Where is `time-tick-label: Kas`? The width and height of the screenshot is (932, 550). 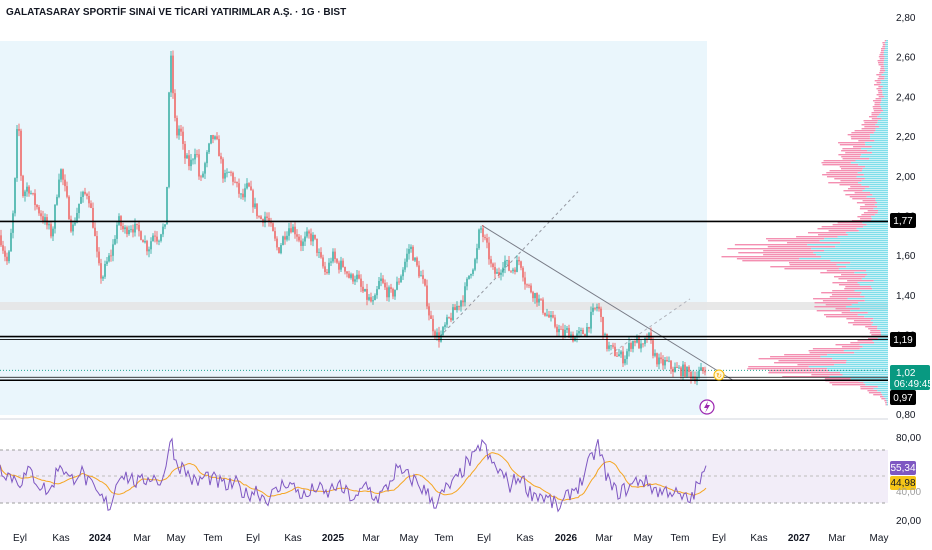
time-tick-label: Kas is located at coordinates (758, 538).